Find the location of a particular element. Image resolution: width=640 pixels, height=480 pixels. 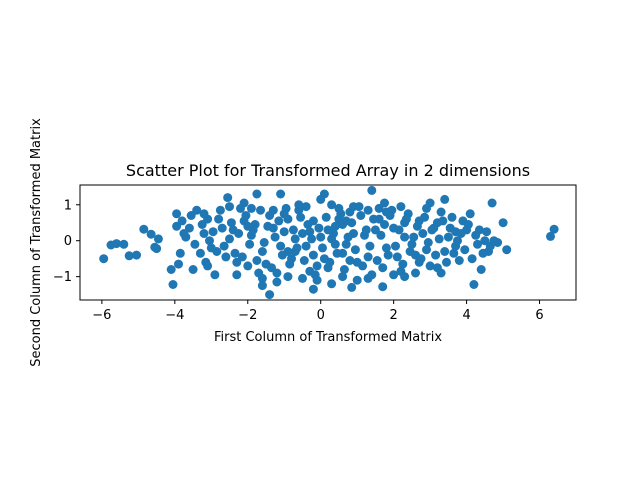

x-tick-label: 2 is located at coordinates (394, 315).